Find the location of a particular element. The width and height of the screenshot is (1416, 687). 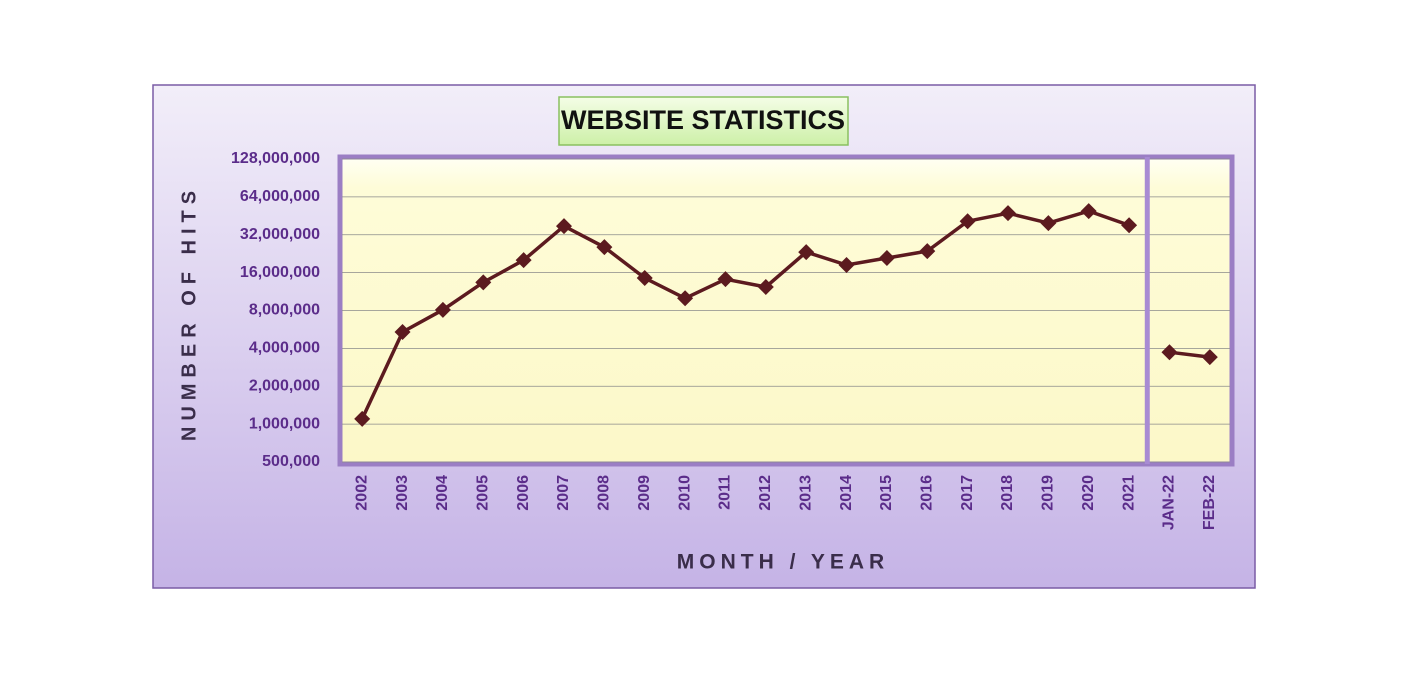

y-tick-label: 8,000,000 is located at coordinates (284, 310).